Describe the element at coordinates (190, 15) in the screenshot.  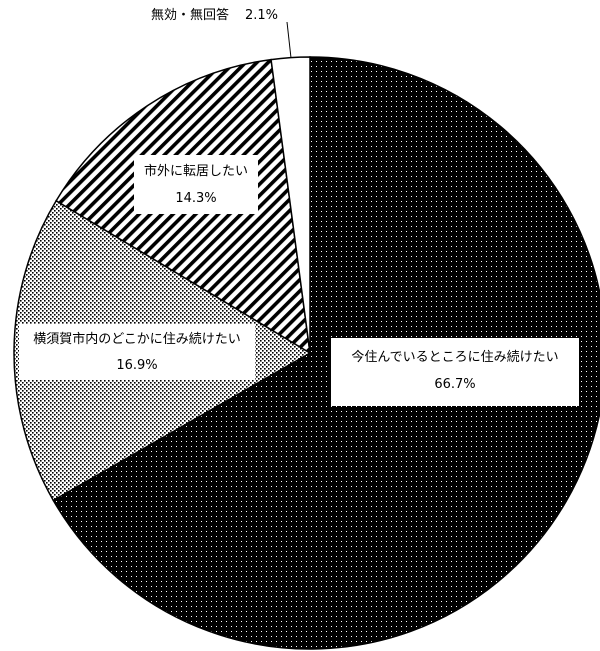
I see `label-text-no-answer: 無効・無回答` at that location.